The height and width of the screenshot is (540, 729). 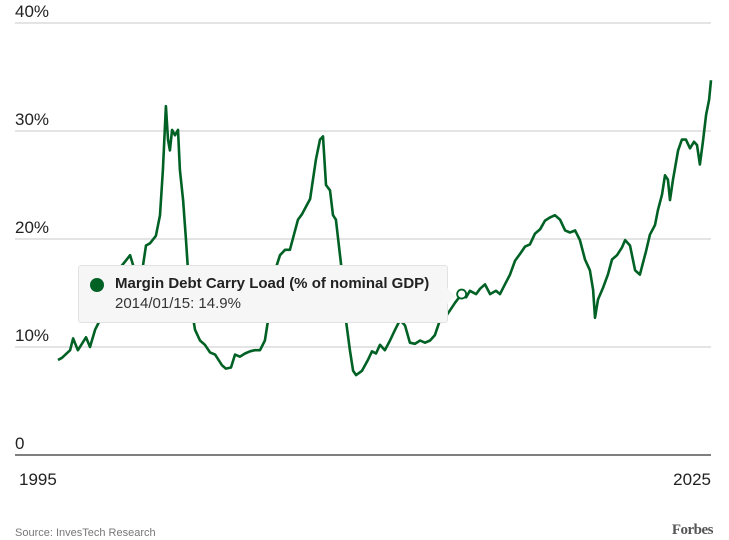 I want to click on highlight-point, so click(x=462, y=294).